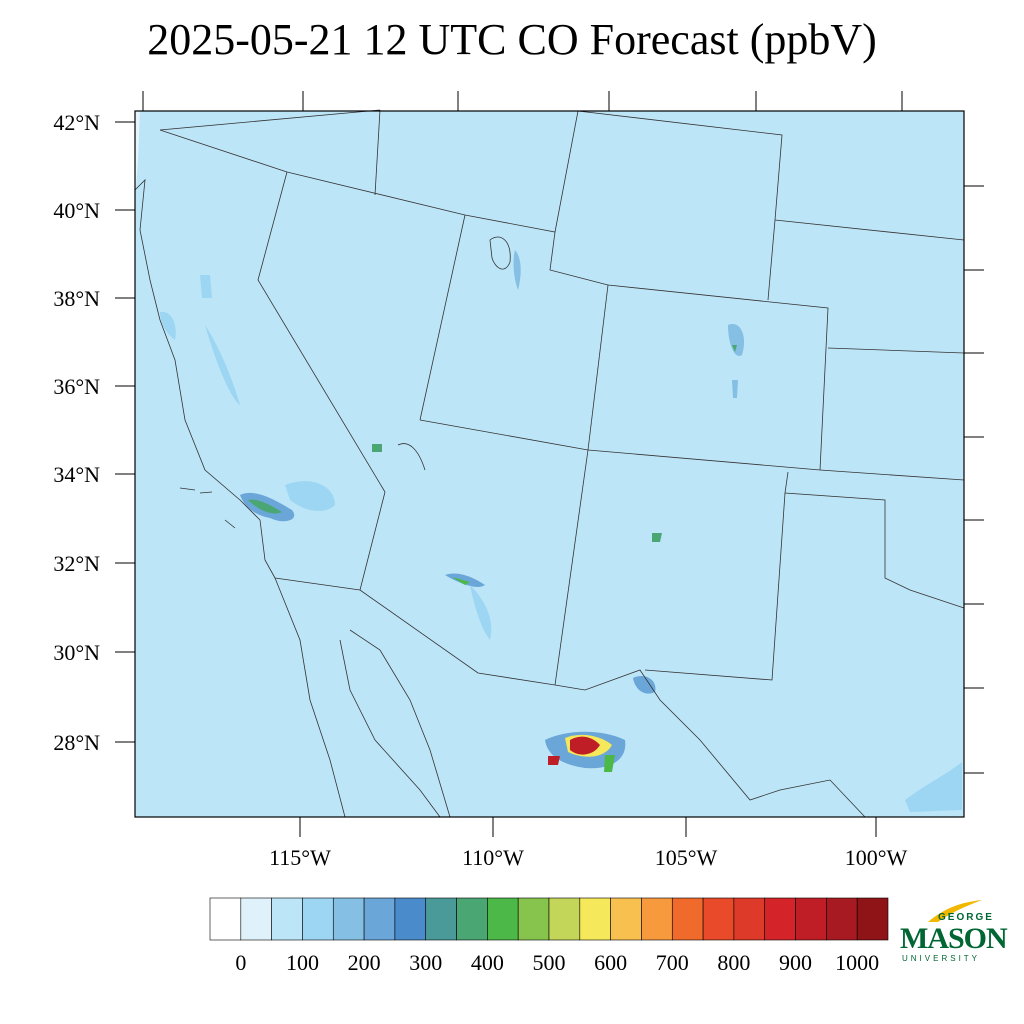  Describe the element at coordinates (504, 435) in the screenshot. I see `border-ut-az` at that location.